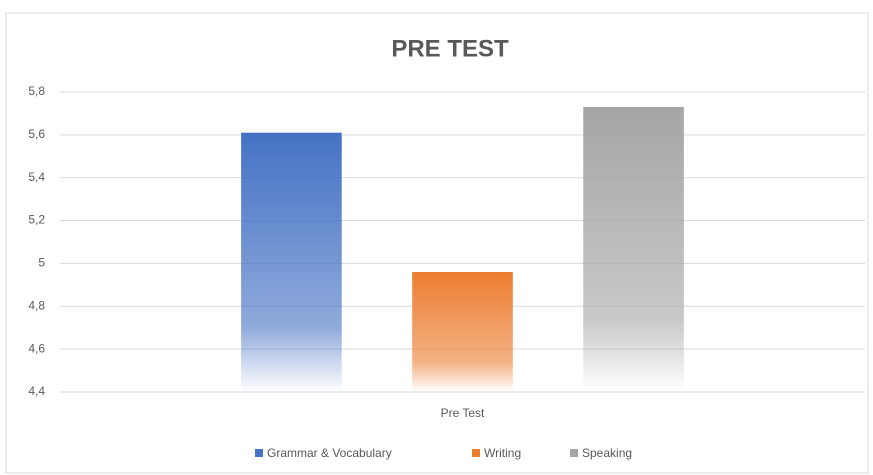 This screenshot has height=475, width=873. I want to click on y-tick-label: 5,6, so click(36, 134).